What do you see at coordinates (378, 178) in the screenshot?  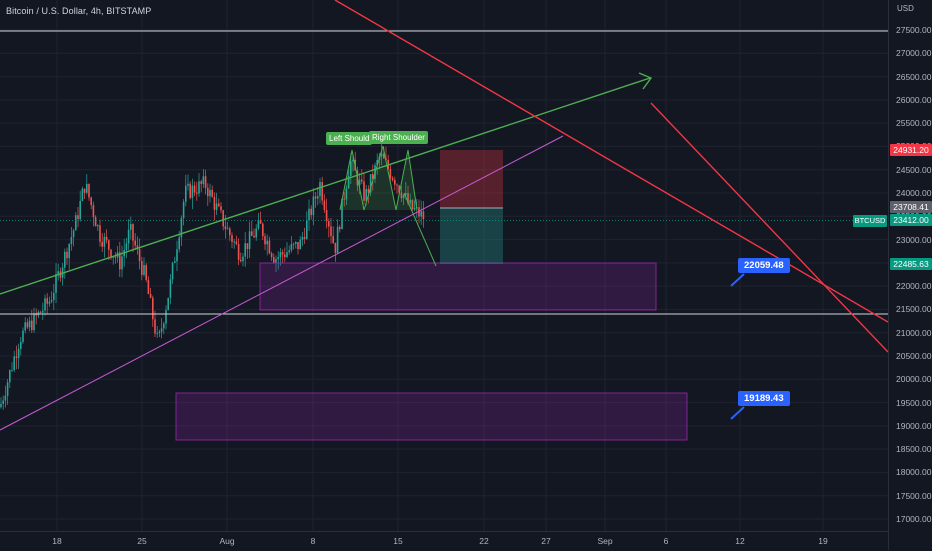 I see `head-shoulders-pattern` at bounding box center [378, 178].